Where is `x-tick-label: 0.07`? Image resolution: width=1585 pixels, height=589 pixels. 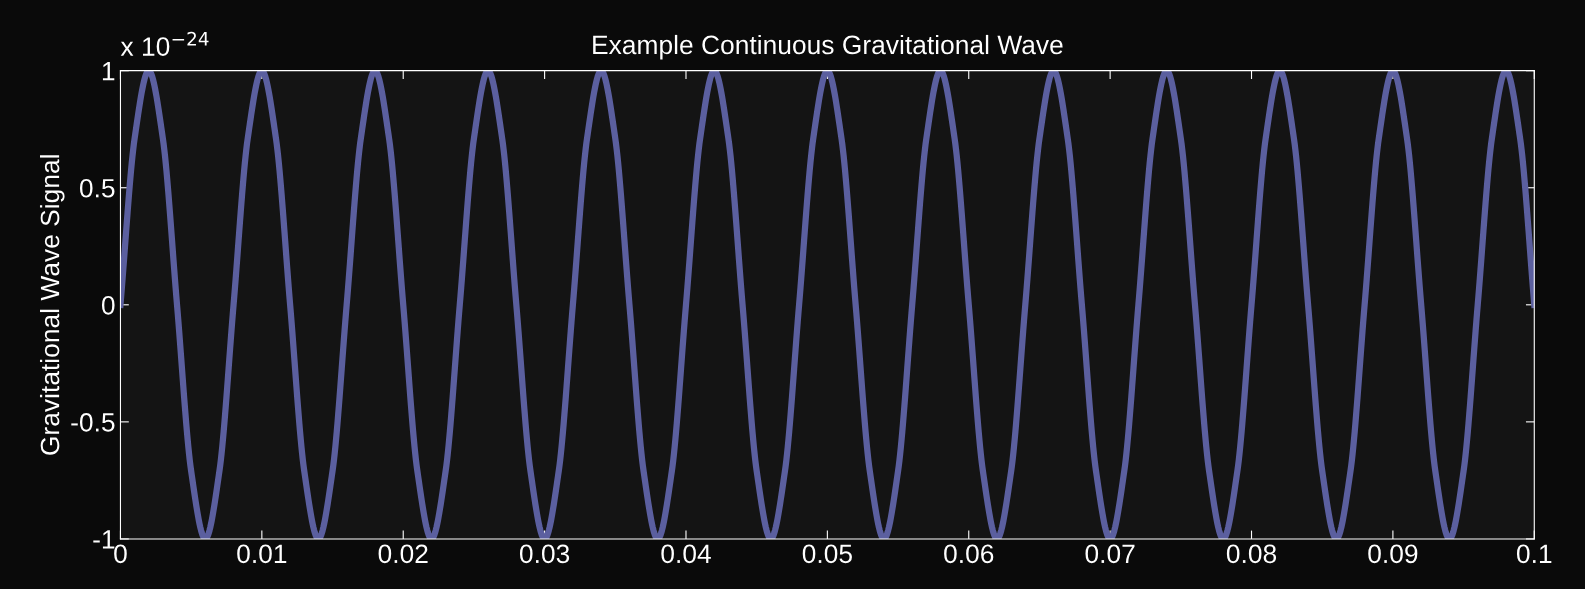
x-tick-label: 0.07 is located at coordinates (1110, 554).